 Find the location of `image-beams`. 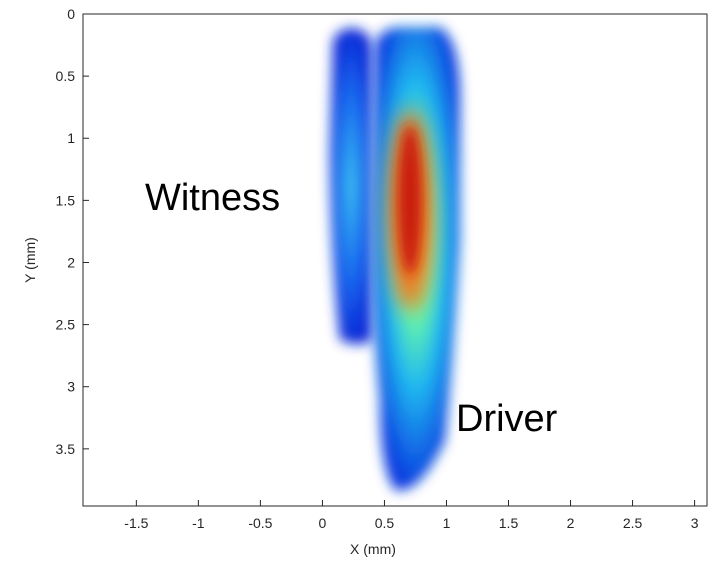

image-beams is located at coordinates (395, 259).